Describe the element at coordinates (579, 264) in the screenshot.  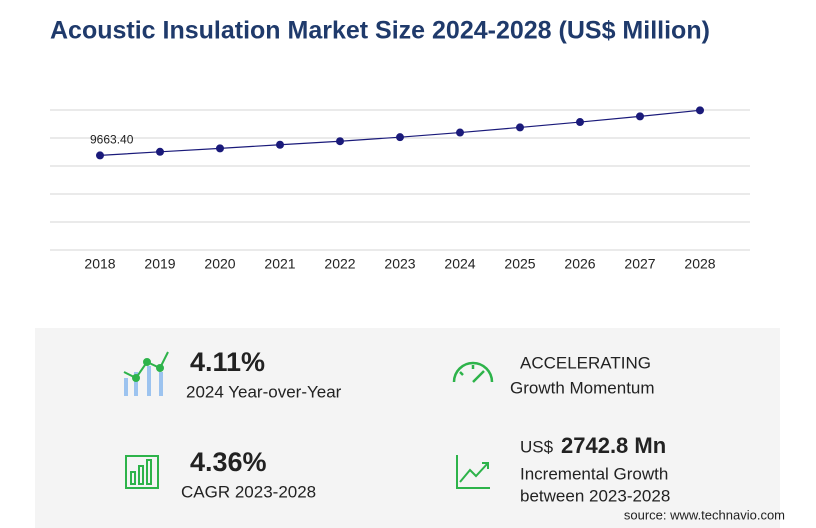
I see `x-tick-label: 2026` at that location.